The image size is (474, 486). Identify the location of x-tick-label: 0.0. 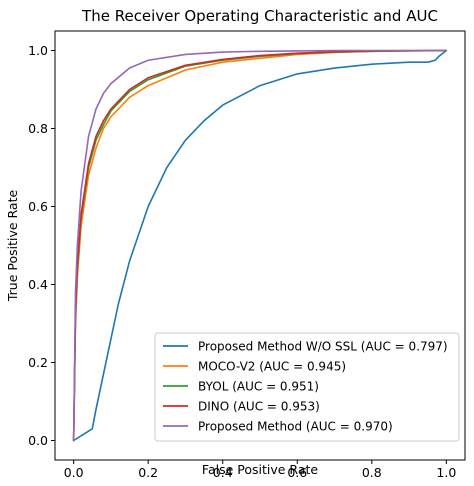
(74, 472).